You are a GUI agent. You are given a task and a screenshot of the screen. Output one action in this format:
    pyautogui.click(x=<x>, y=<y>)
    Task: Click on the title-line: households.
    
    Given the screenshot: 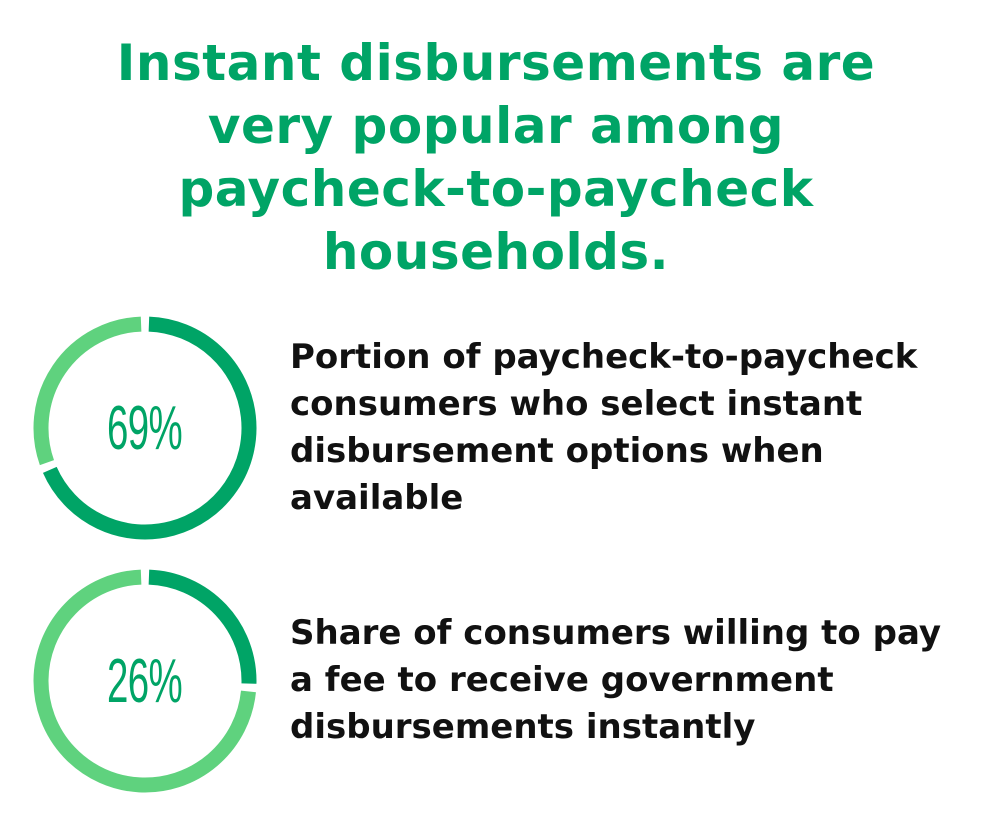 What is the action you would take?
    pyautogui.click(x=496, y=252)
    